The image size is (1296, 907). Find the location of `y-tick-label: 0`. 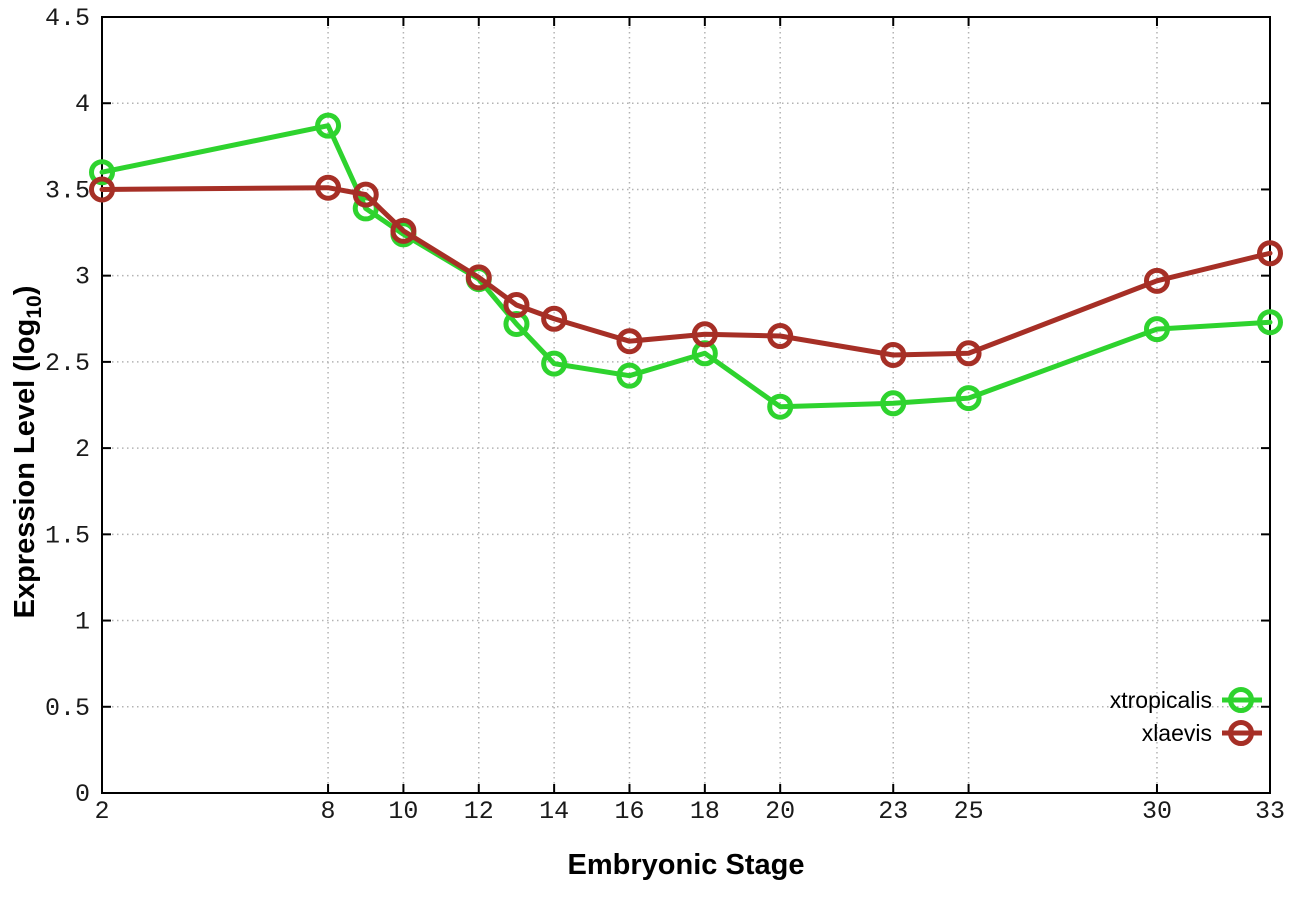

y-tick-label: 0 is located at coordinates (82, 794).